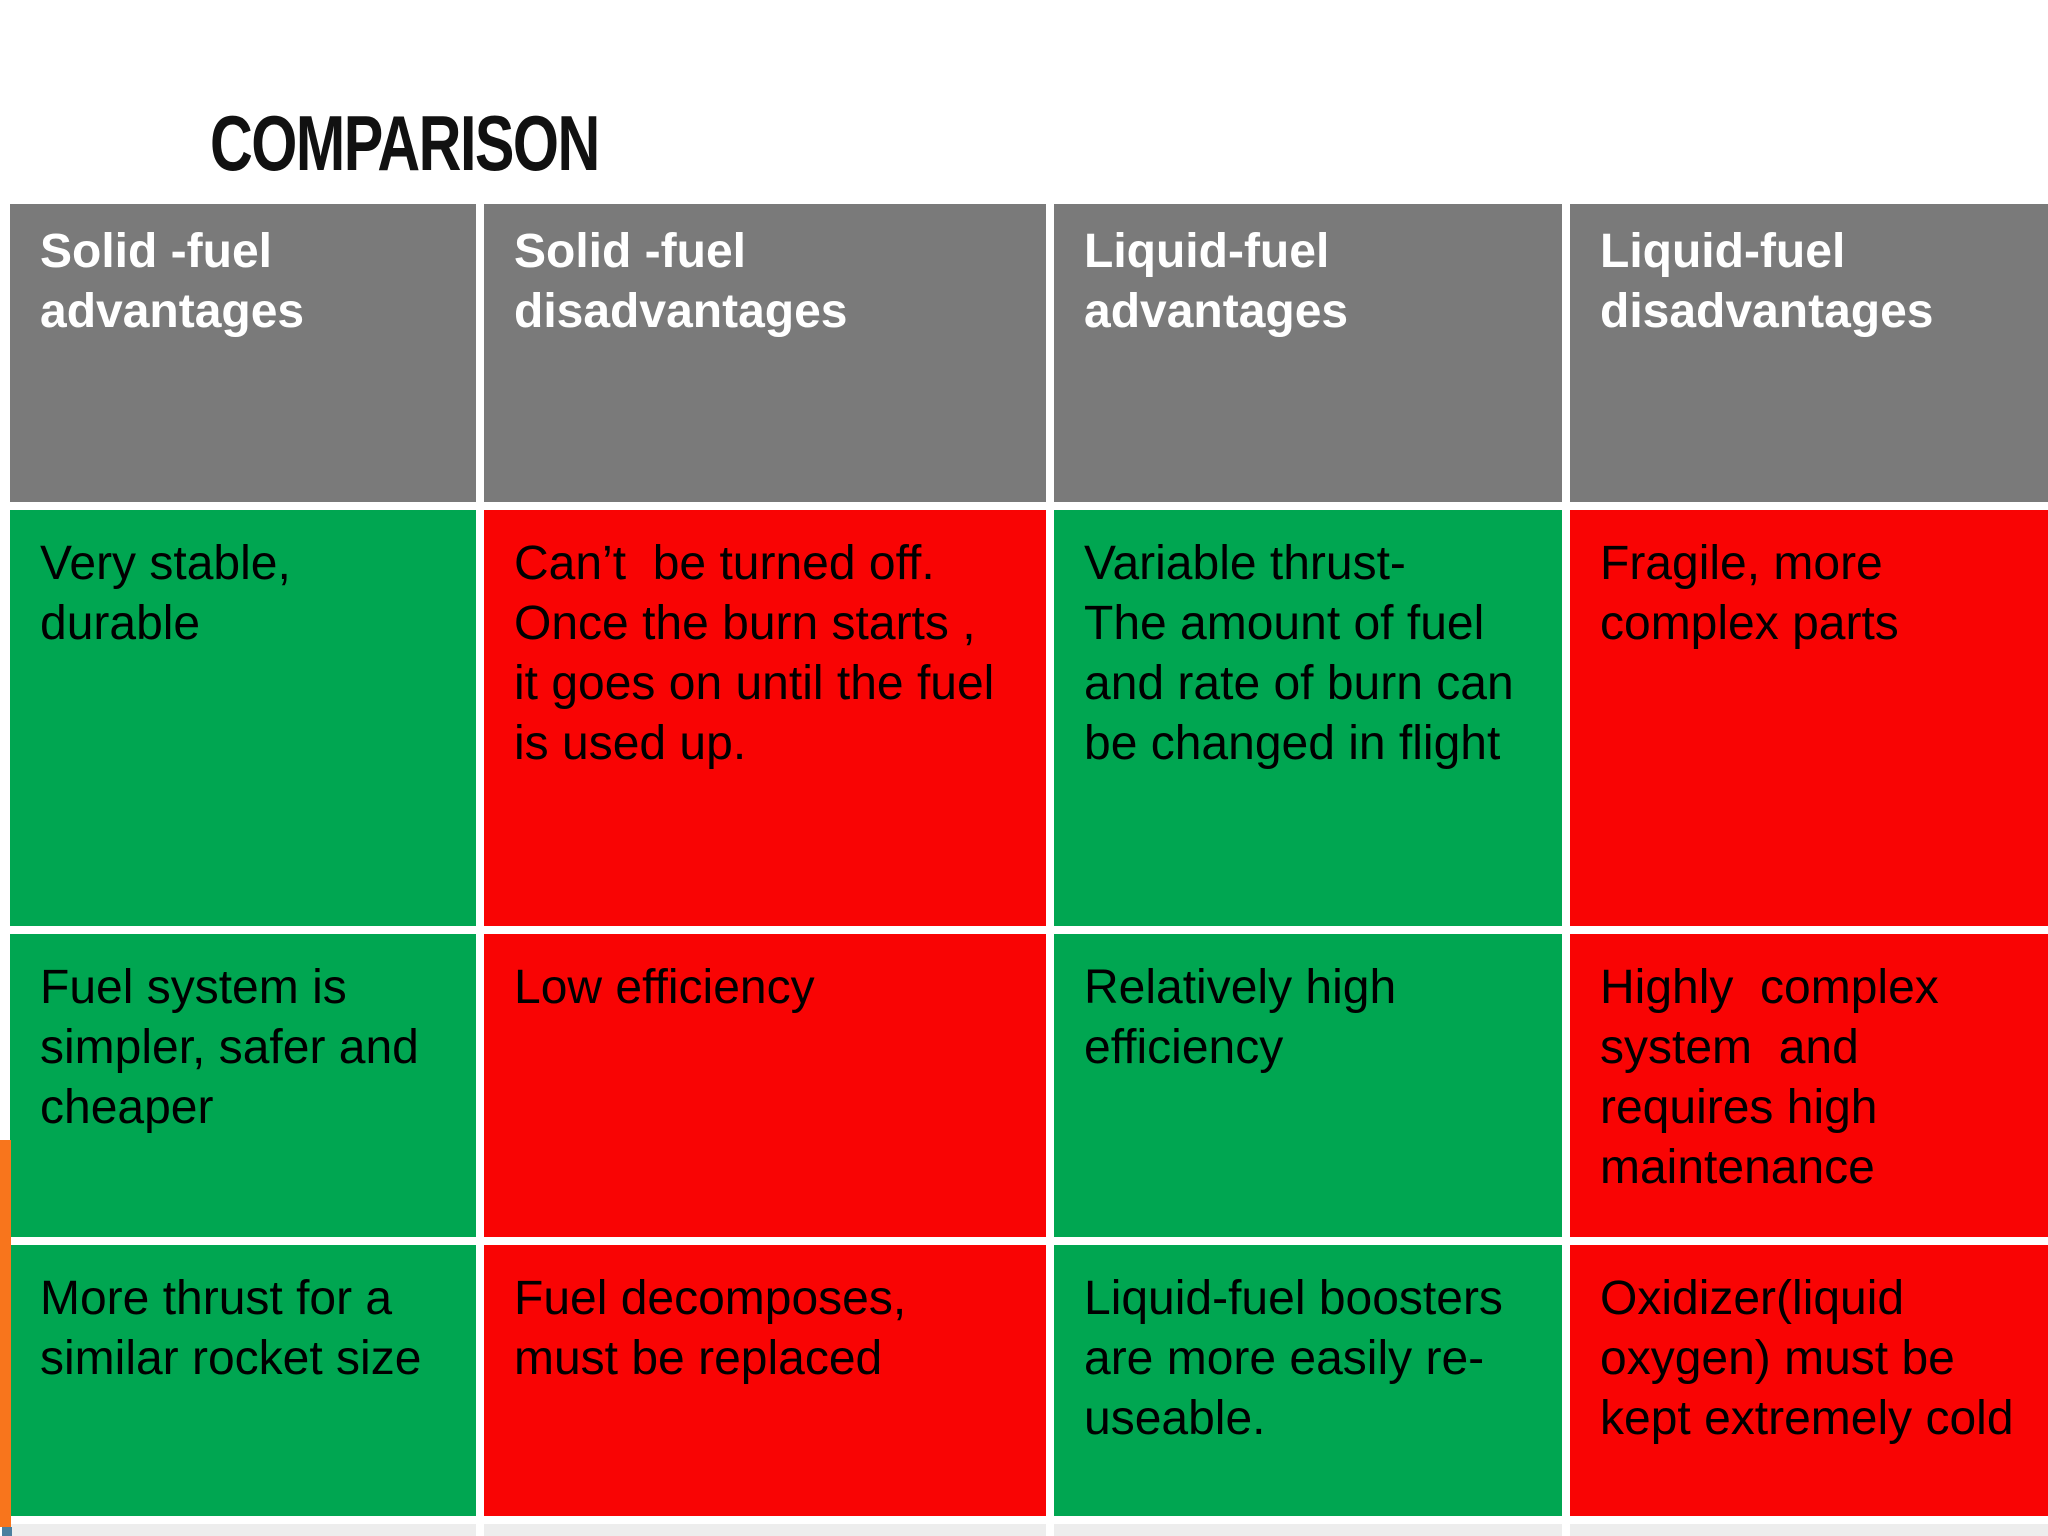 The width and height of the screenshot is (2048, 1536). I want to click on left-edge-blue-accent, so click(7, 1531).